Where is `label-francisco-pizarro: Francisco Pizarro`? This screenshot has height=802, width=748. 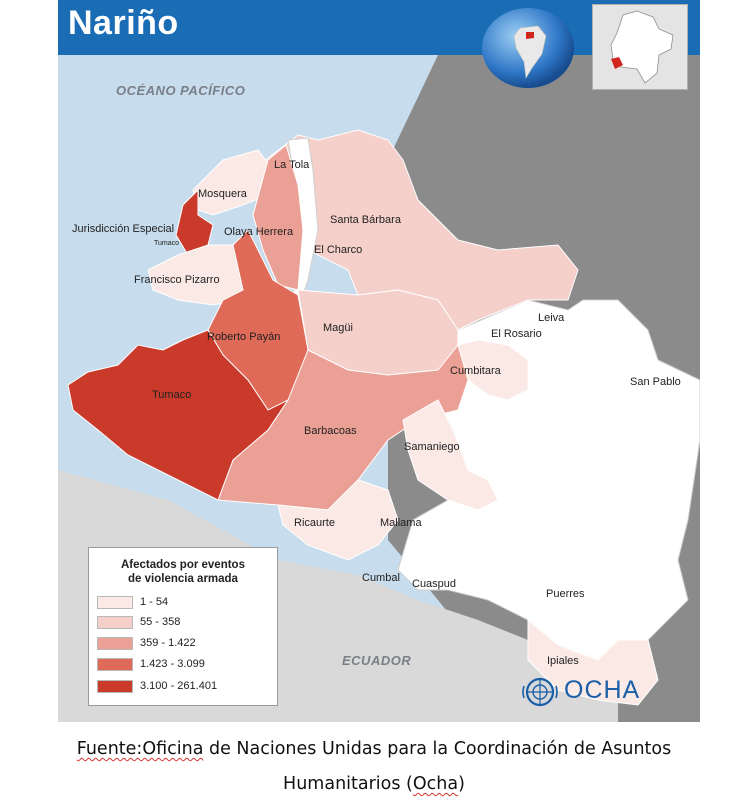 label-francisco-pizarro: Francisco Pizarro is located at coordinates (177, 280).